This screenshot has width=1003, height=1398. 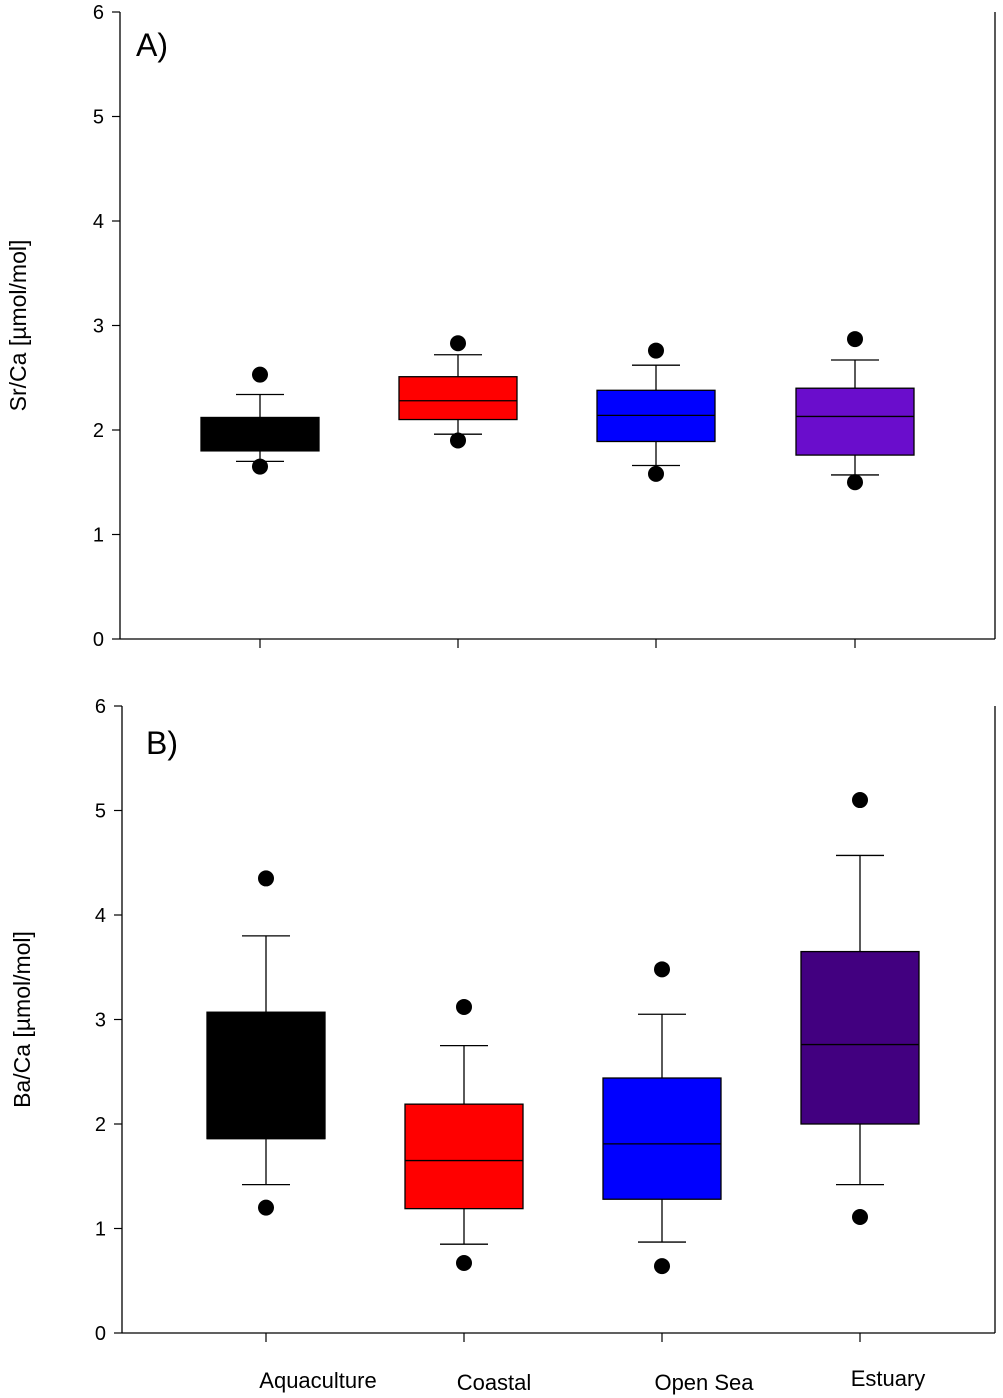 What do you see at coordinates (152, 45) in the screenshot?
I see `panel-label: A)` at bounding box center [152, 45].